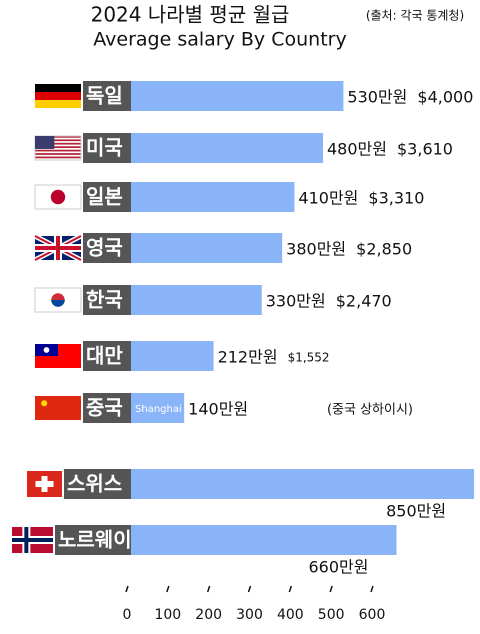  What do you see at coordinates (249, 615) in the screenshot?
I see `x-tick-label: 300` at bounding box center [249, 615].